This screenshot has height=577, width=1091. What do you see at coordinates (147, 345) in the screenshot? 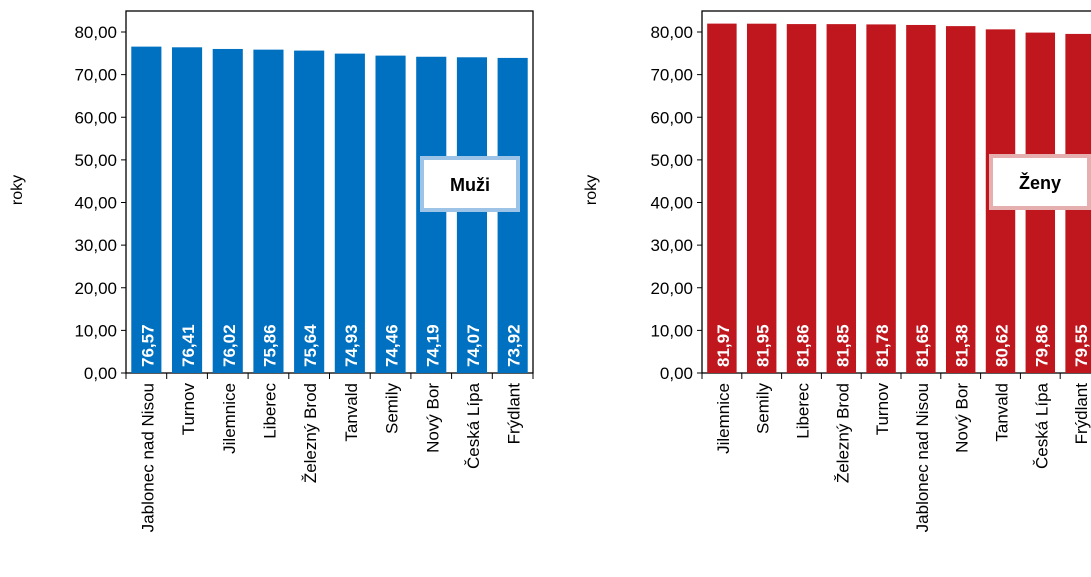
I see `bar-value-label: 76,57` at bounding box center [147, 345].